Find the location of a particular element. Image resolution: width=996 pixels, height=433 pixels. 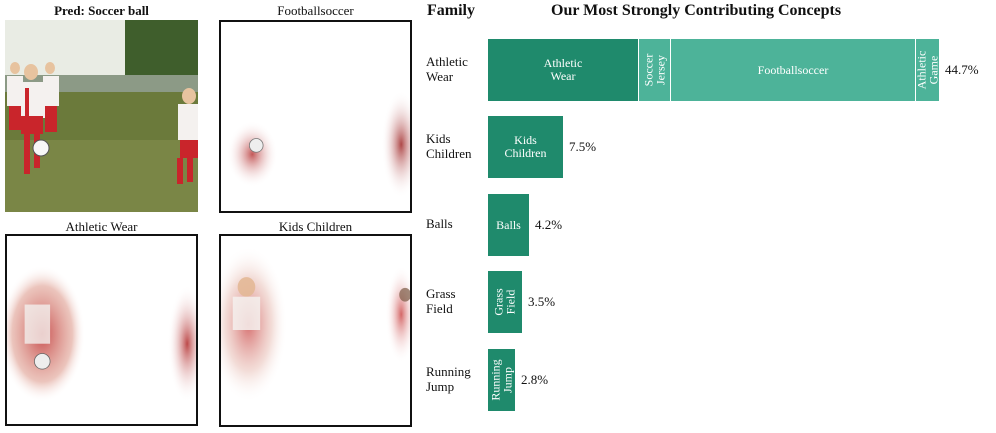

concept-bar-segment: Balls is located at coordinates (509, 225).